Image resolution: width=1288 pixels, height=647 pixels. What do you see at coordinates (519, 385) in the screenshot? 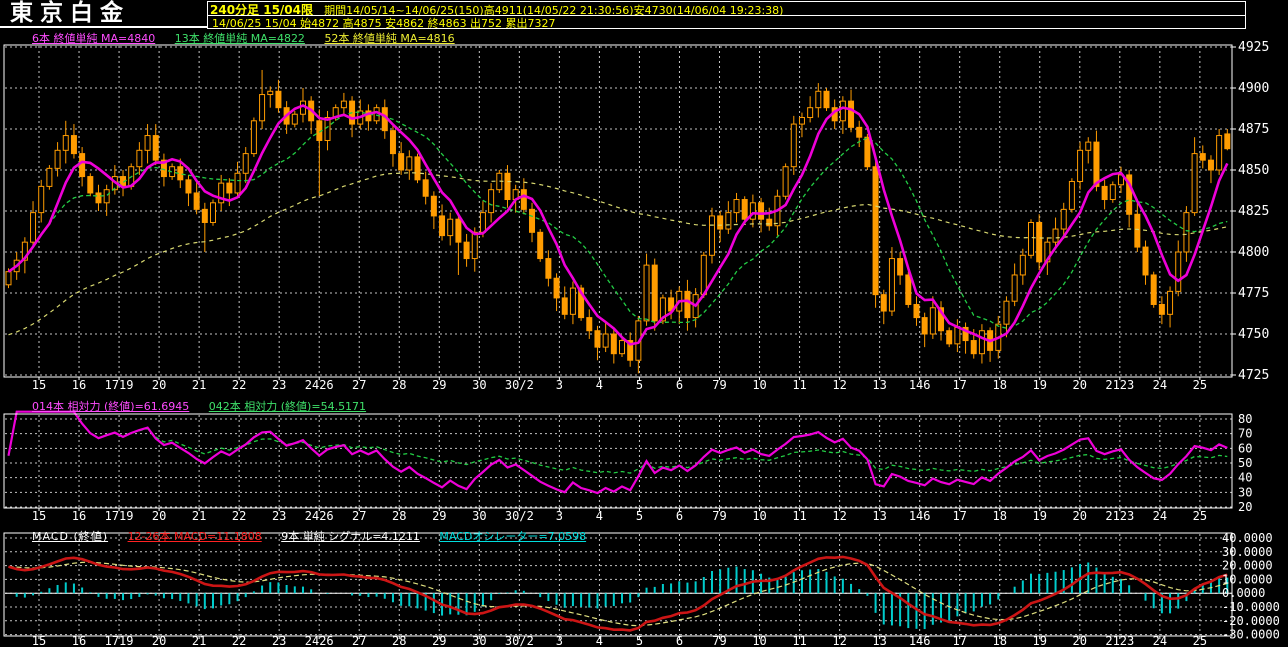
I see `svg-text: 30/2` at bounding box center [519, 385].